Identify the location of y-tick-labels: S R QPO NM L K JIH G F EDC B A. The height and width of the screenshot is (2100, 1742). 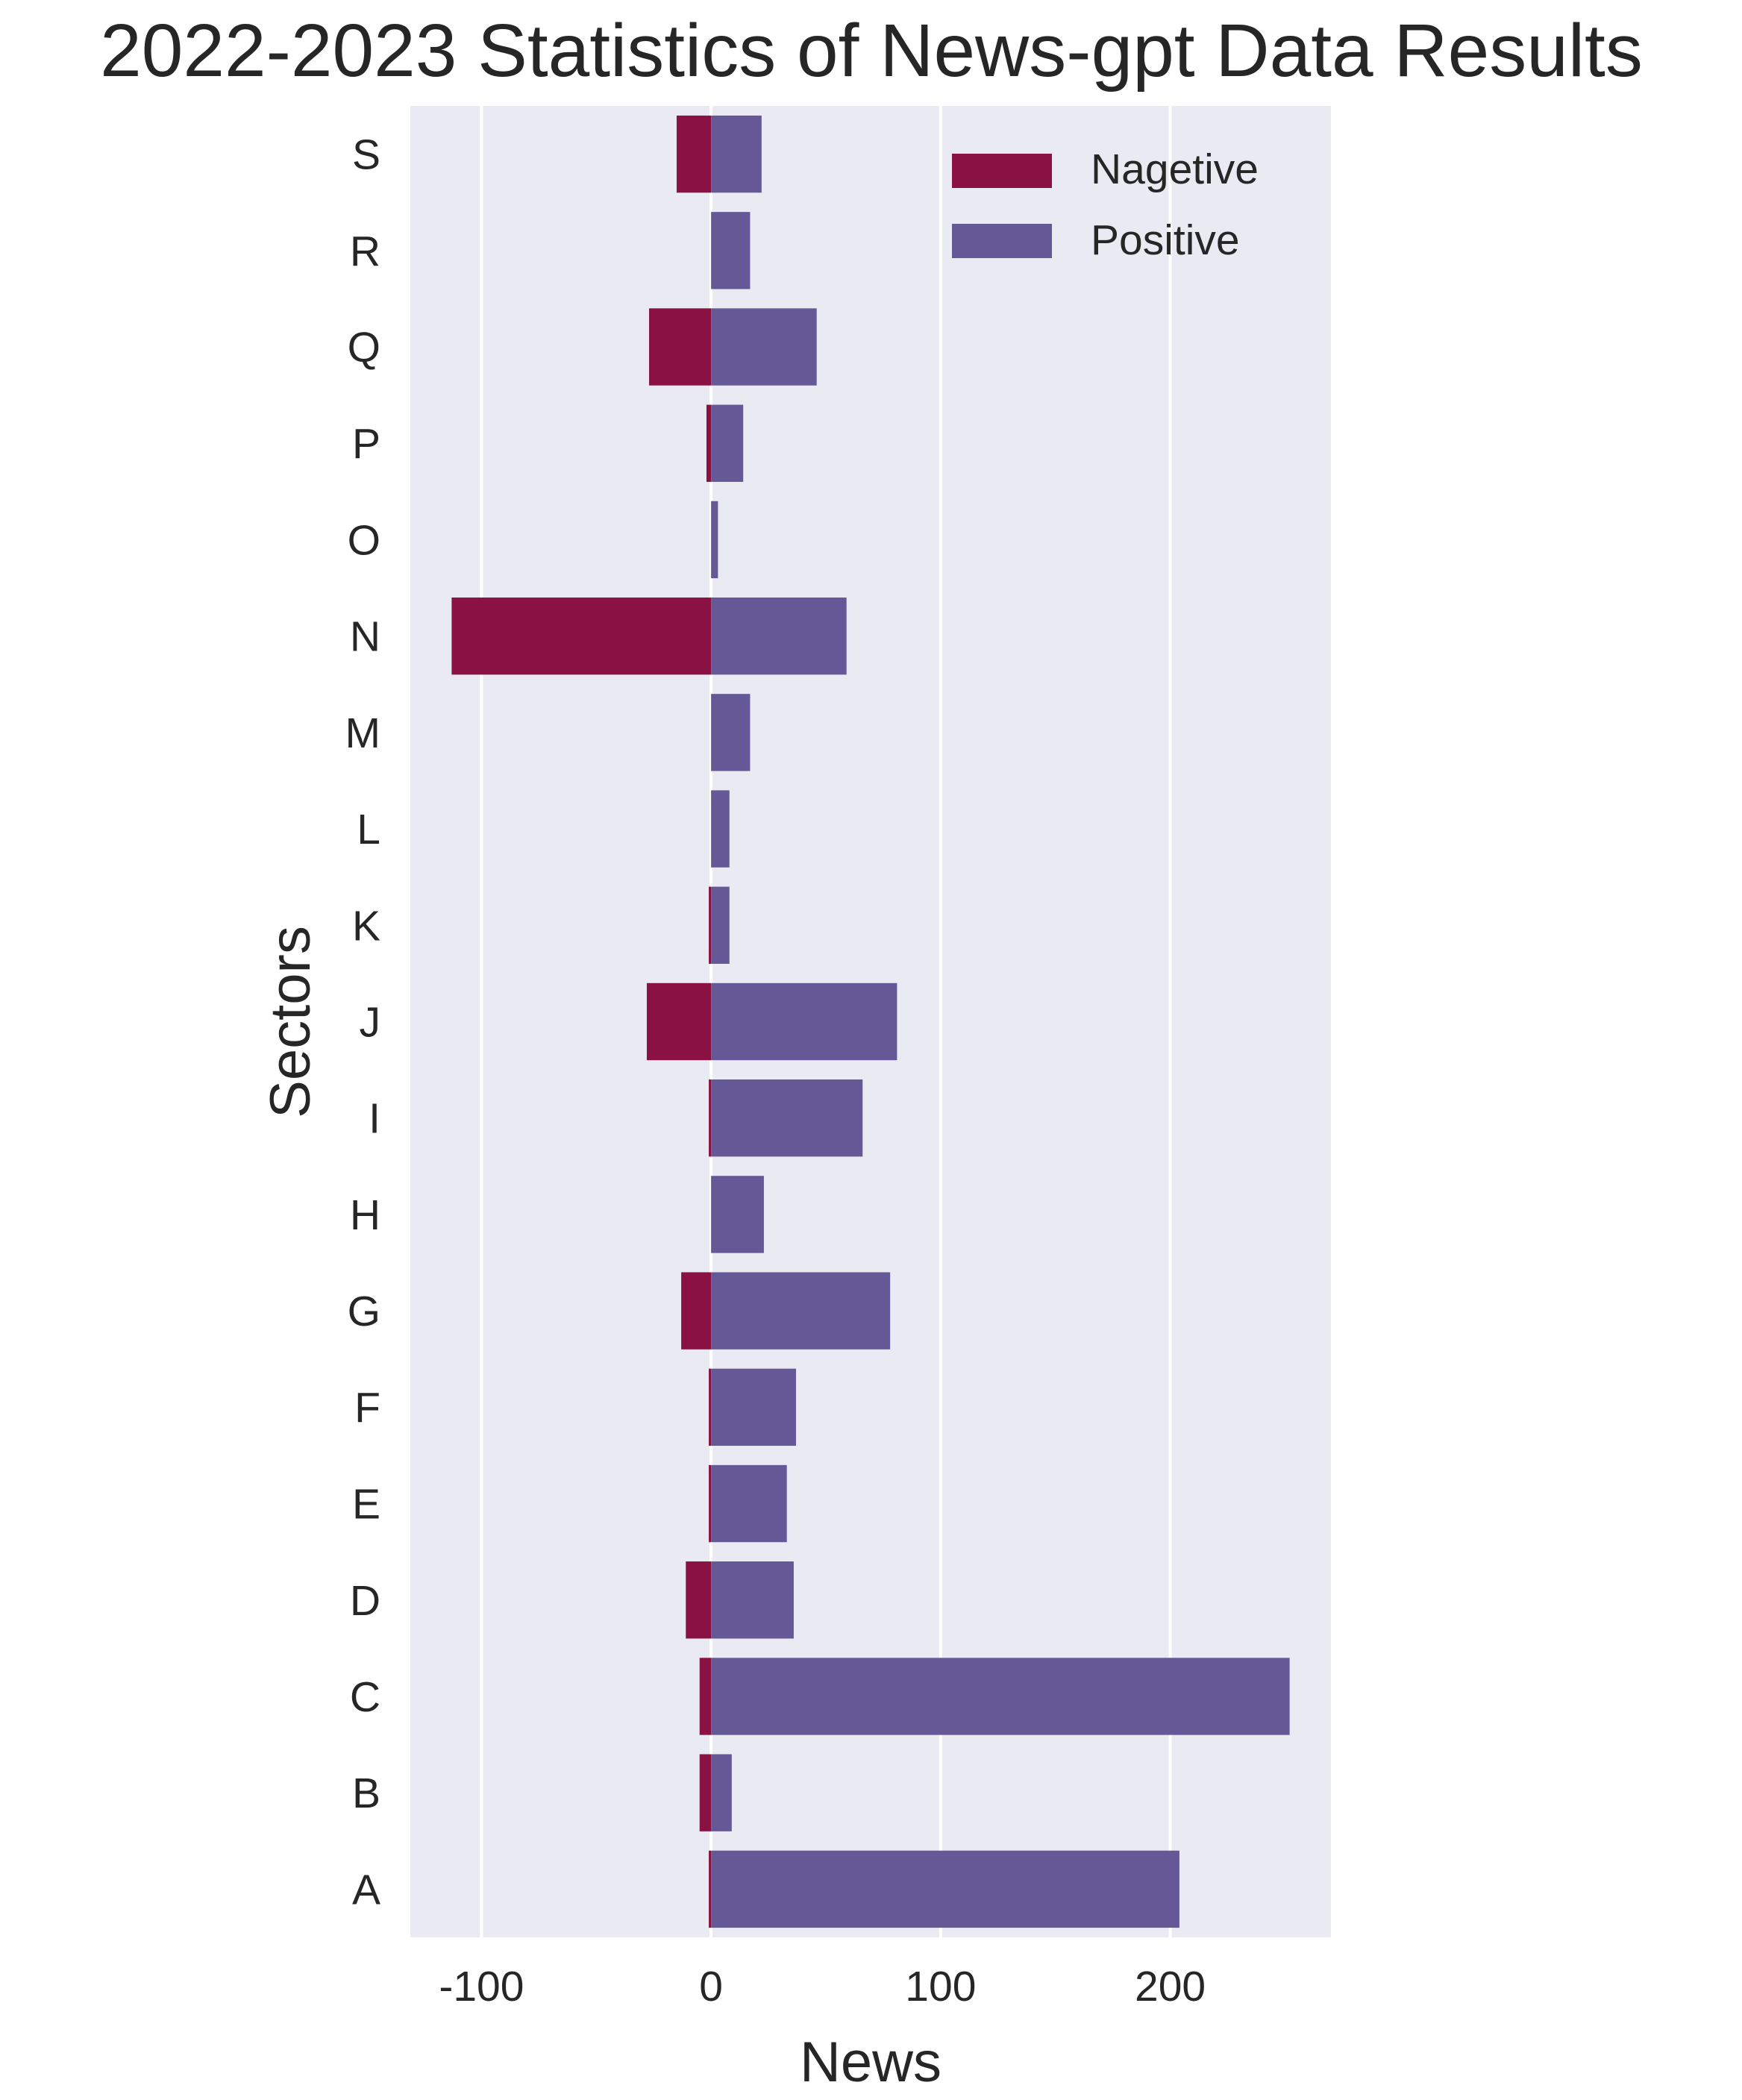
(362, 1022).